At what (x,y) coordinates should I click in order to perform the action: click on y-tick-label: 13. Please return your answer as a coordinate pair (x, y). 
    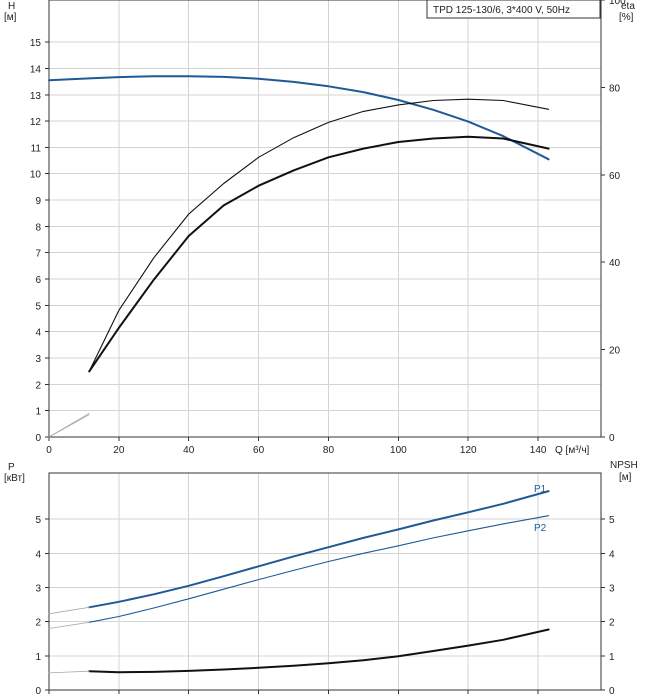
    Looking at the image, I should click on (36, 96).